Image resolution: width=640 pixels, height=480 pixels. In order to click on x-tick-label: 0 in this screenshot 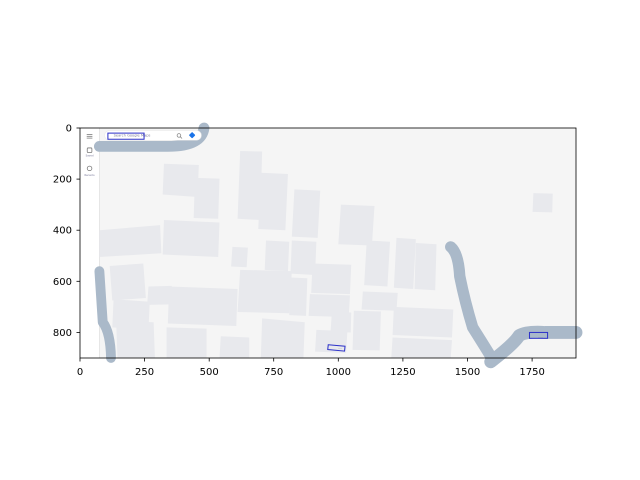, I will do `click(80, 372)`.